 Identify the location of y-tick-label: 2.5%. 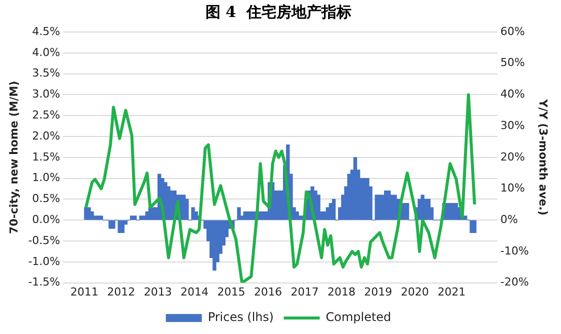
(46, 115).